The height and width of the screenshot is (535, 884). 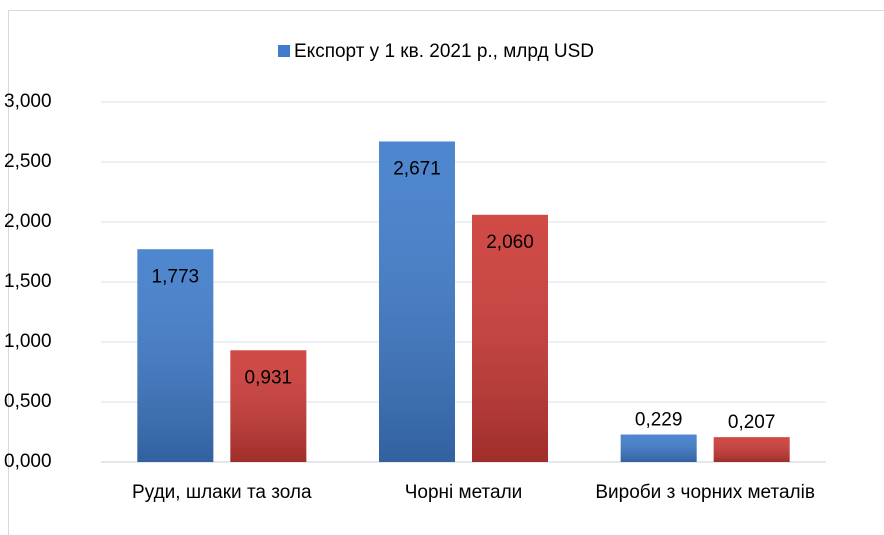 What do you see at coordinates (659, 420) in the screenshot?
I see `data-label: 0,229` at bounding box center [659, 420].